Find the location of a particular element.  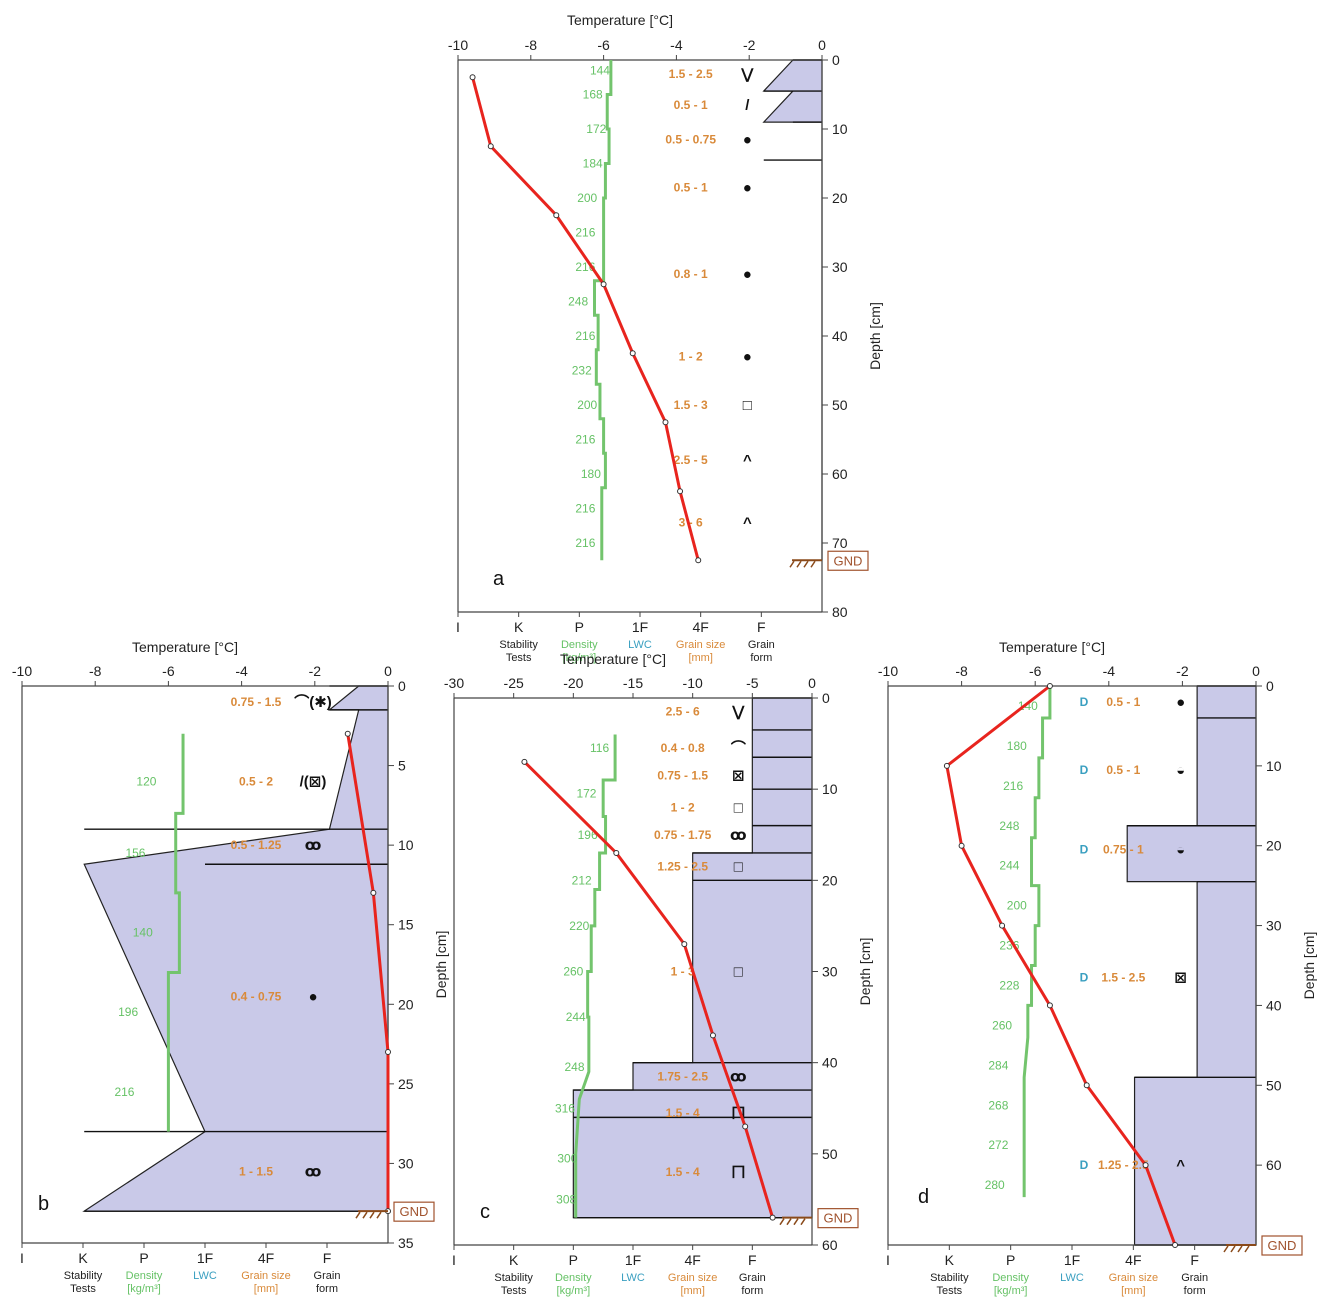

ground-label: GND is located at coordinates (848, 560).